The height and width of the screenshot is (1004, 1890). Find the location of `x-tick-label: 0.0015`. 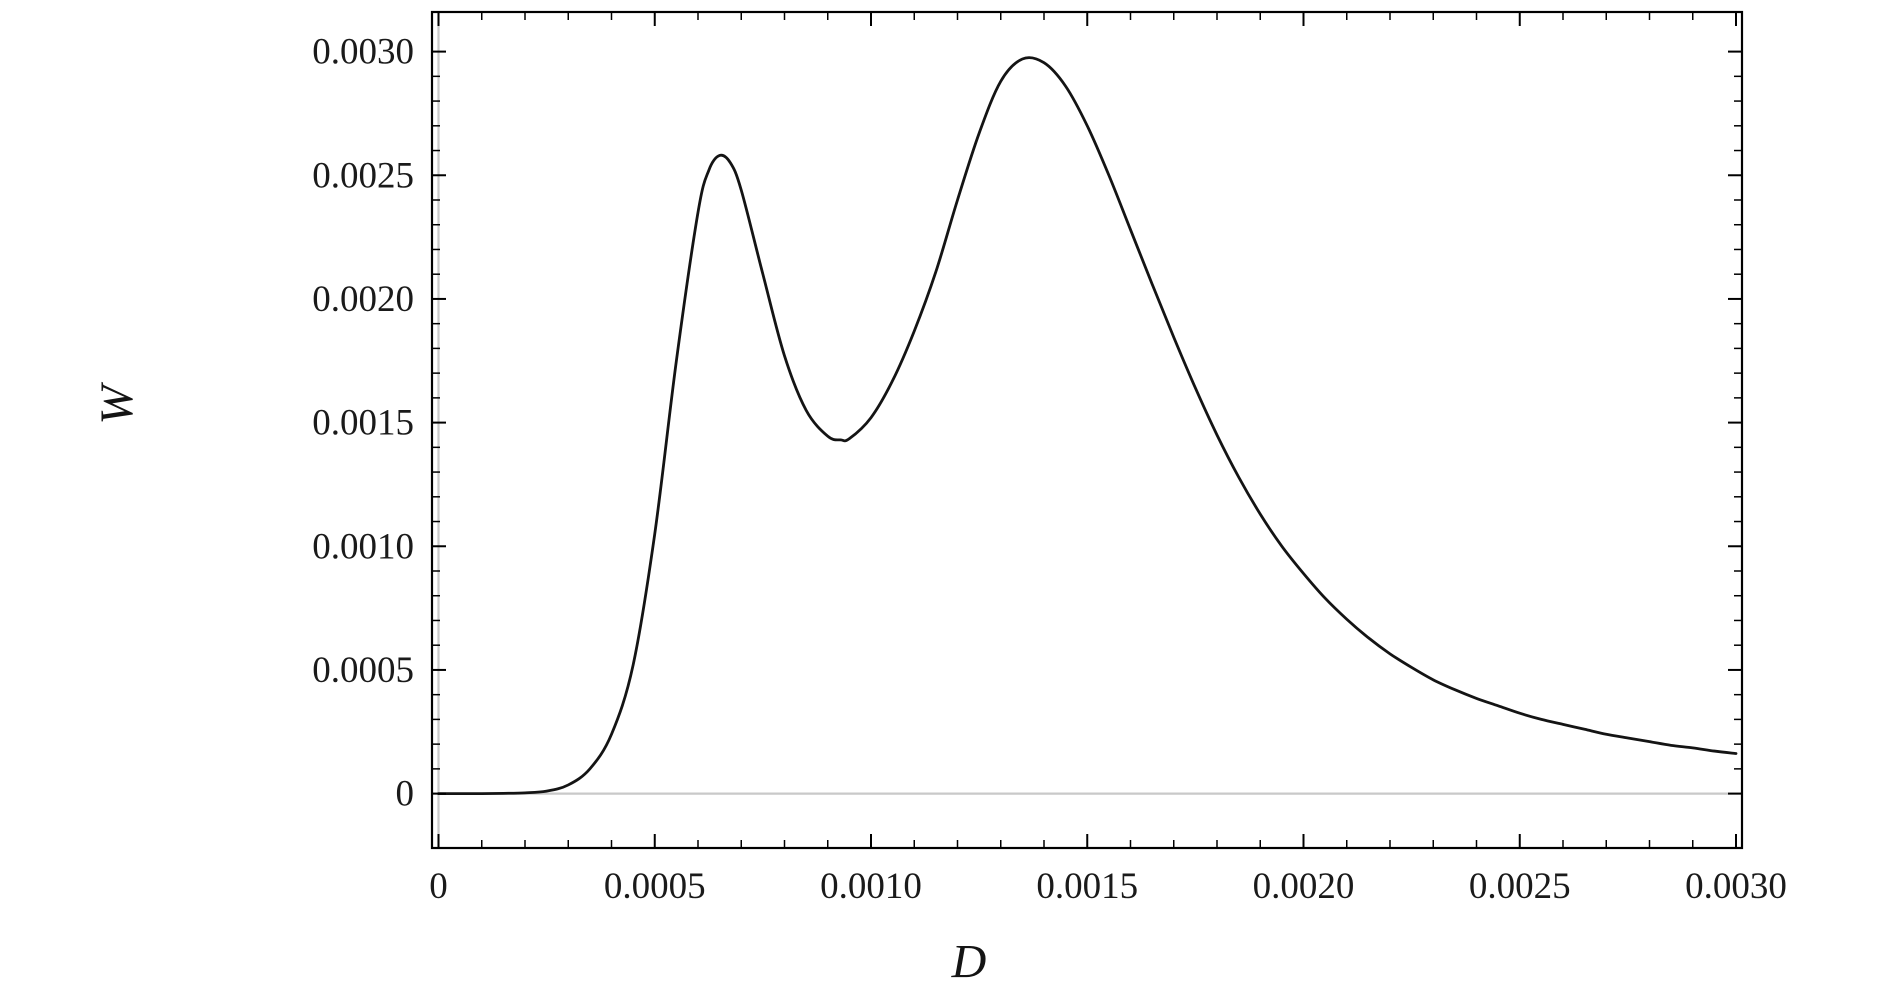

x-tick-label: 0.0015 is located at coordinates (1087, 886).